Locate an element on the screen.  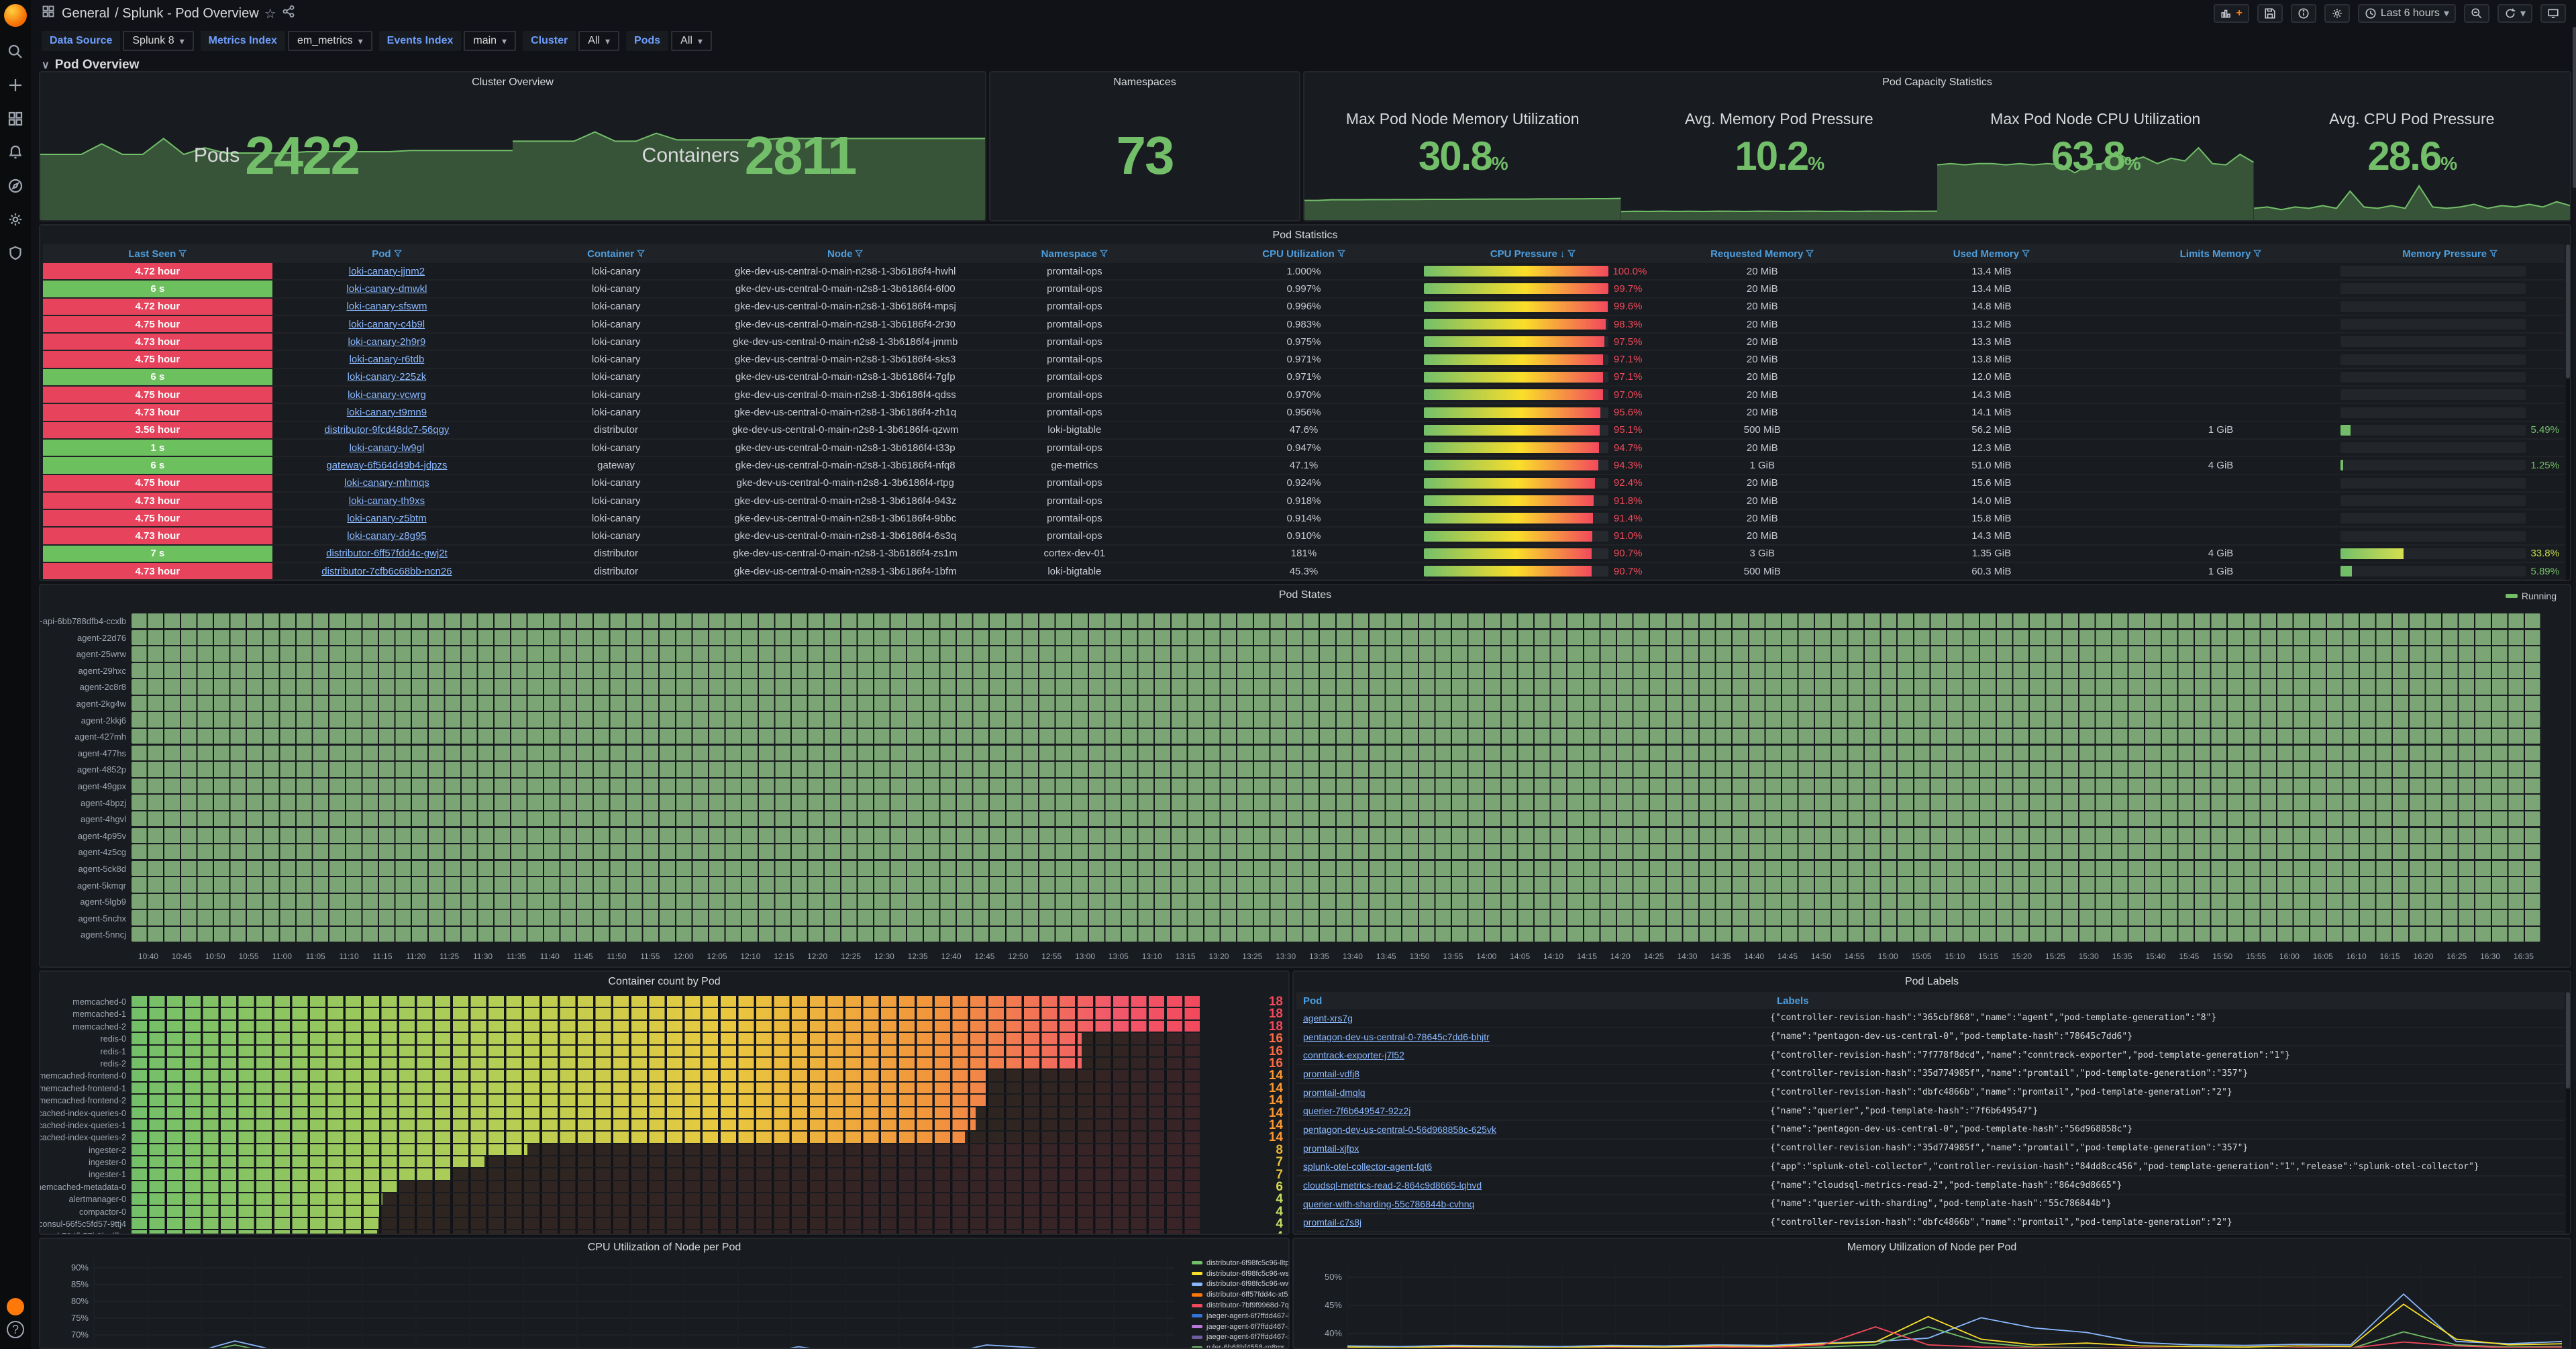
pod-link: querier-with-sharding-55c786844b-cvhnq is located at coordinates (1389, 1203).